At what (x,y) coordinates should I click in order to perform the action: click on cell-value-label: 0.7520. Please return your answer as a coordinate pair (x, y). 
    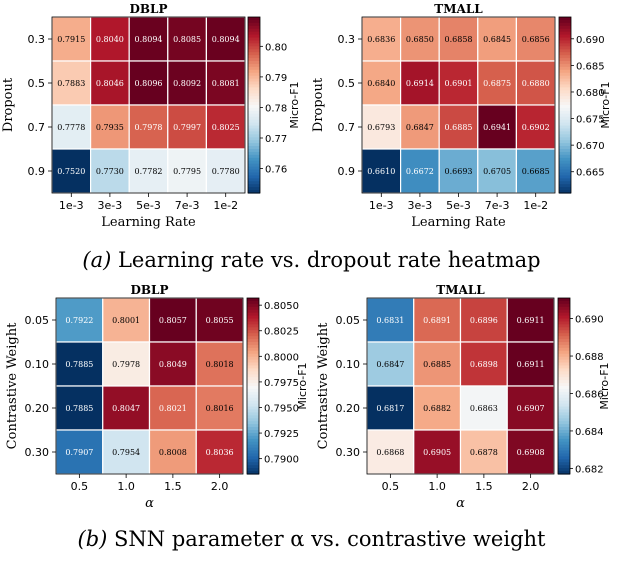
    Looking at the image, I should click on (71, 171).